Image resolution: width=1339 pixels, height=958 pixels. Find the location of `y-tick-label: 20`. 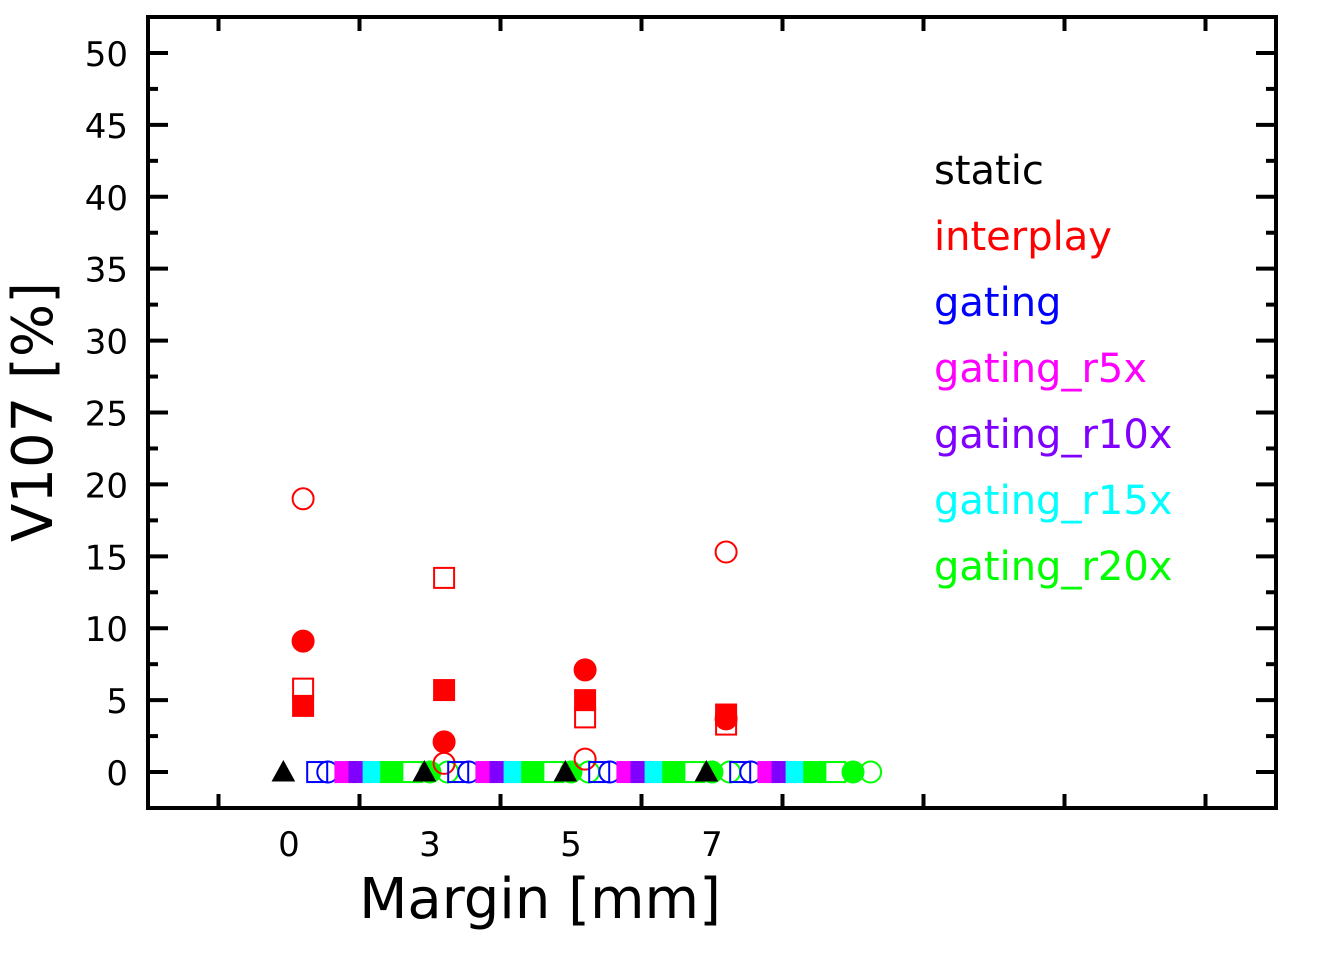

y-tick-label: 20 is located at coordinates (106, 486).